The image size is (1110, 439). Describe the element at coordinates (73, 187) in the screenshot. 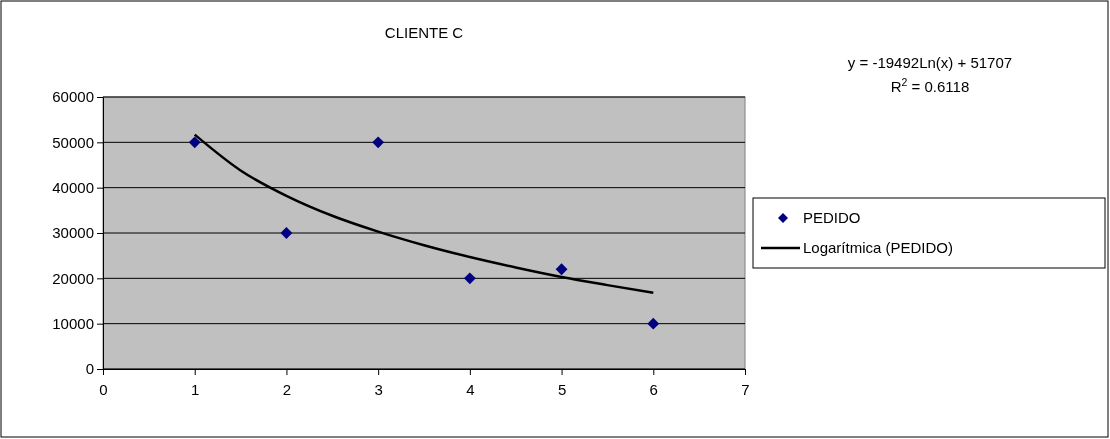

I see `y-tick-label: 40000` at that location.